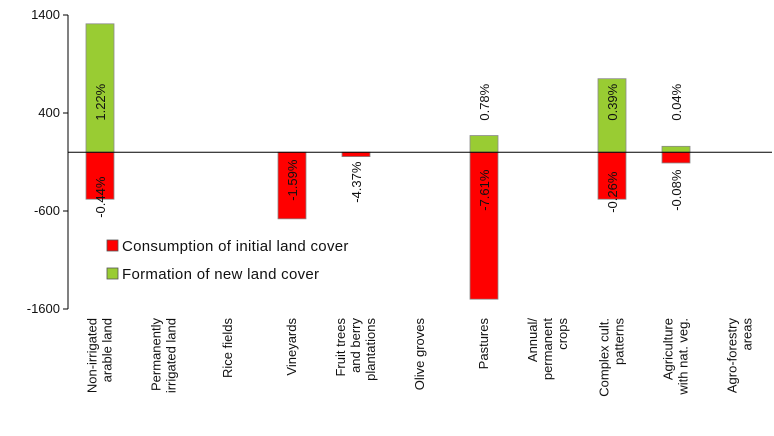 The width and height of the screenshot is (774, 436). Describe the element at coordinates (484, 190) in the screenshot. I see `data-label-consumption-6: -7.61%` at that location.